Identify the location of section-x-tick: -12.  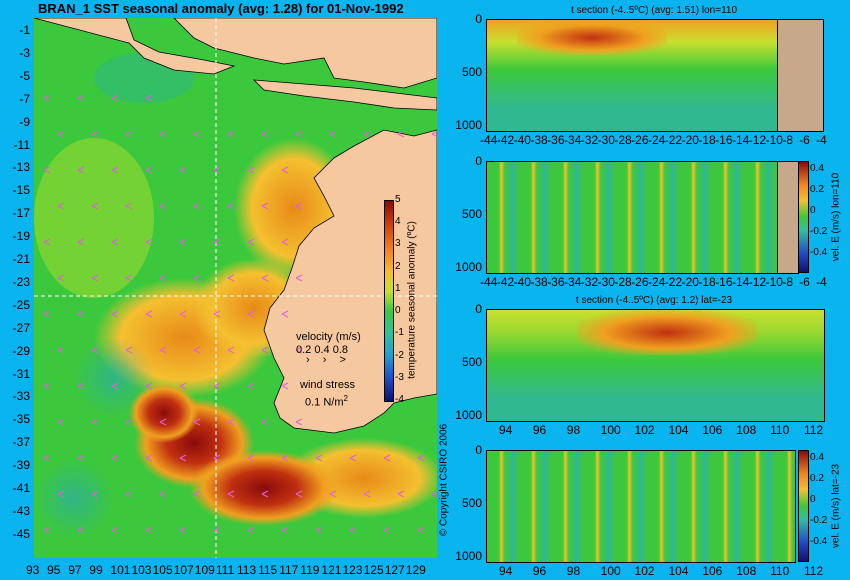
(757, 140).